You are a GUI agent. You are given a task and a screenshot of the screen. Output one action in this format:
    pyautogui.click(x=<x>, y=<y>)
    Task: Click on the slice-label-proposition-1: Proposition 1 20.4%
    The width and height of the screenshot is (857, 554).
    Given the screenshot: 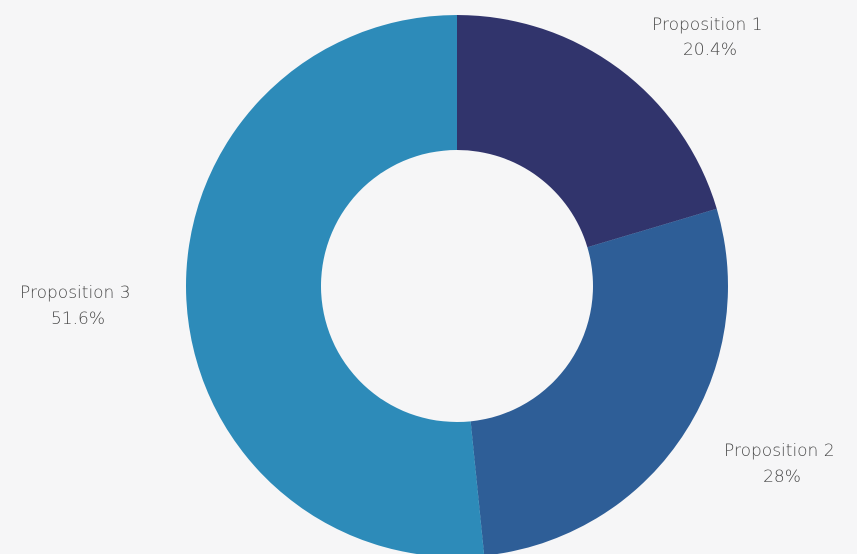 What is the action you would take?
    pyautogui.click(x=710, y=37)
    